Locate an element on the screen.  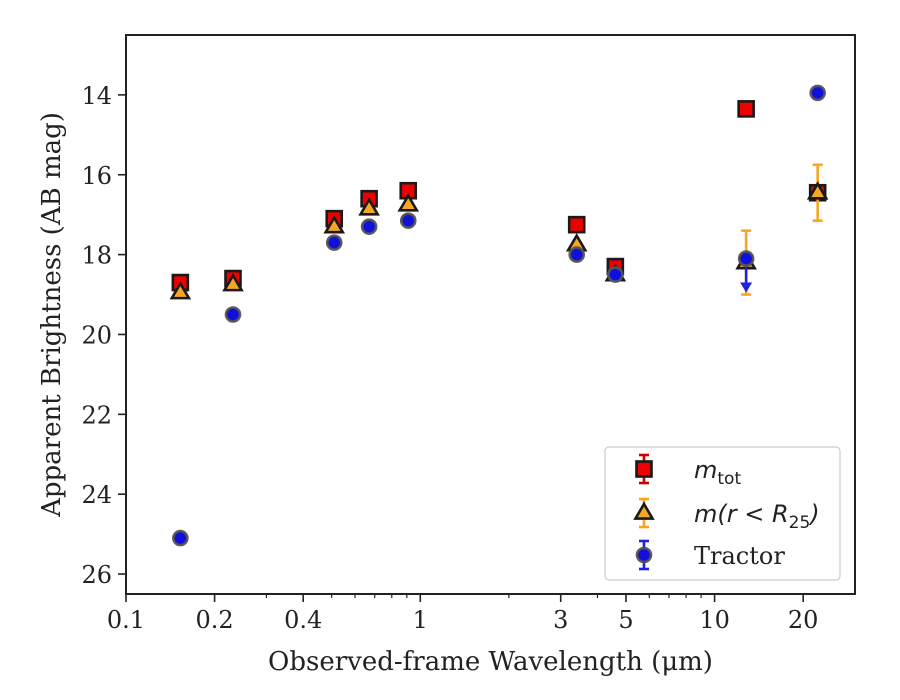
x-tick-label: 5 is located at coordinates (625, 620).